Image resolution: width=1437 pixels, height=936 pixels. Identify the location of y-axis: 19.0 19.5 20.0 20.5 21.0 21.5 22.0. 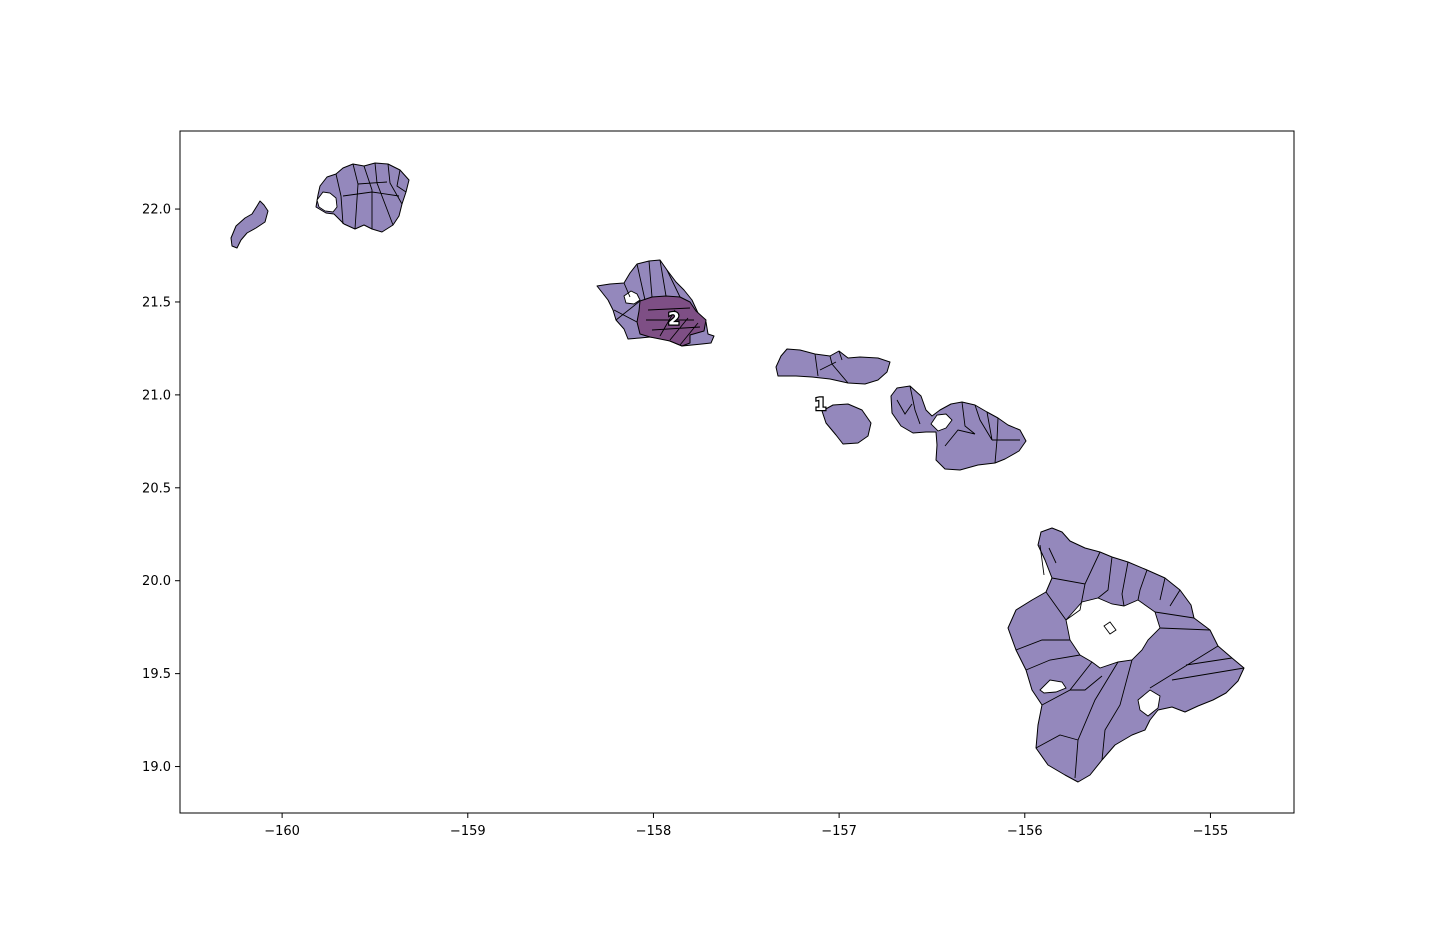
(161, 489).